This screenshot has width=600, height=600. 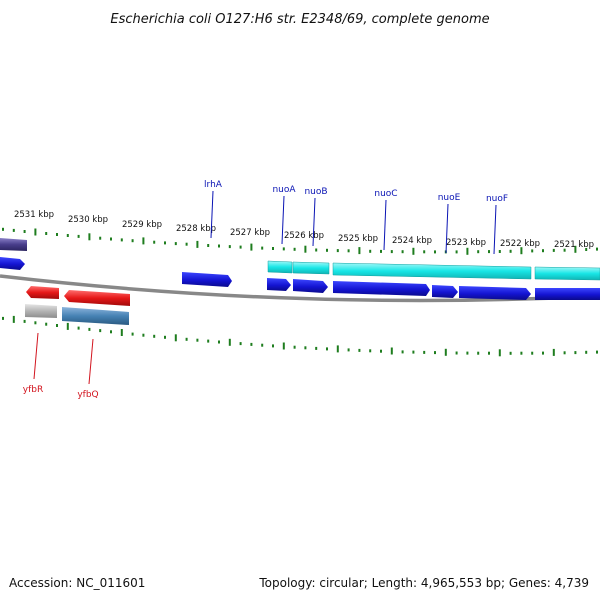 What do you see at coordinates (196, 229) in the screenshot?
I see `scale-label: 2528 kbp` at bounding box center [196, 229].